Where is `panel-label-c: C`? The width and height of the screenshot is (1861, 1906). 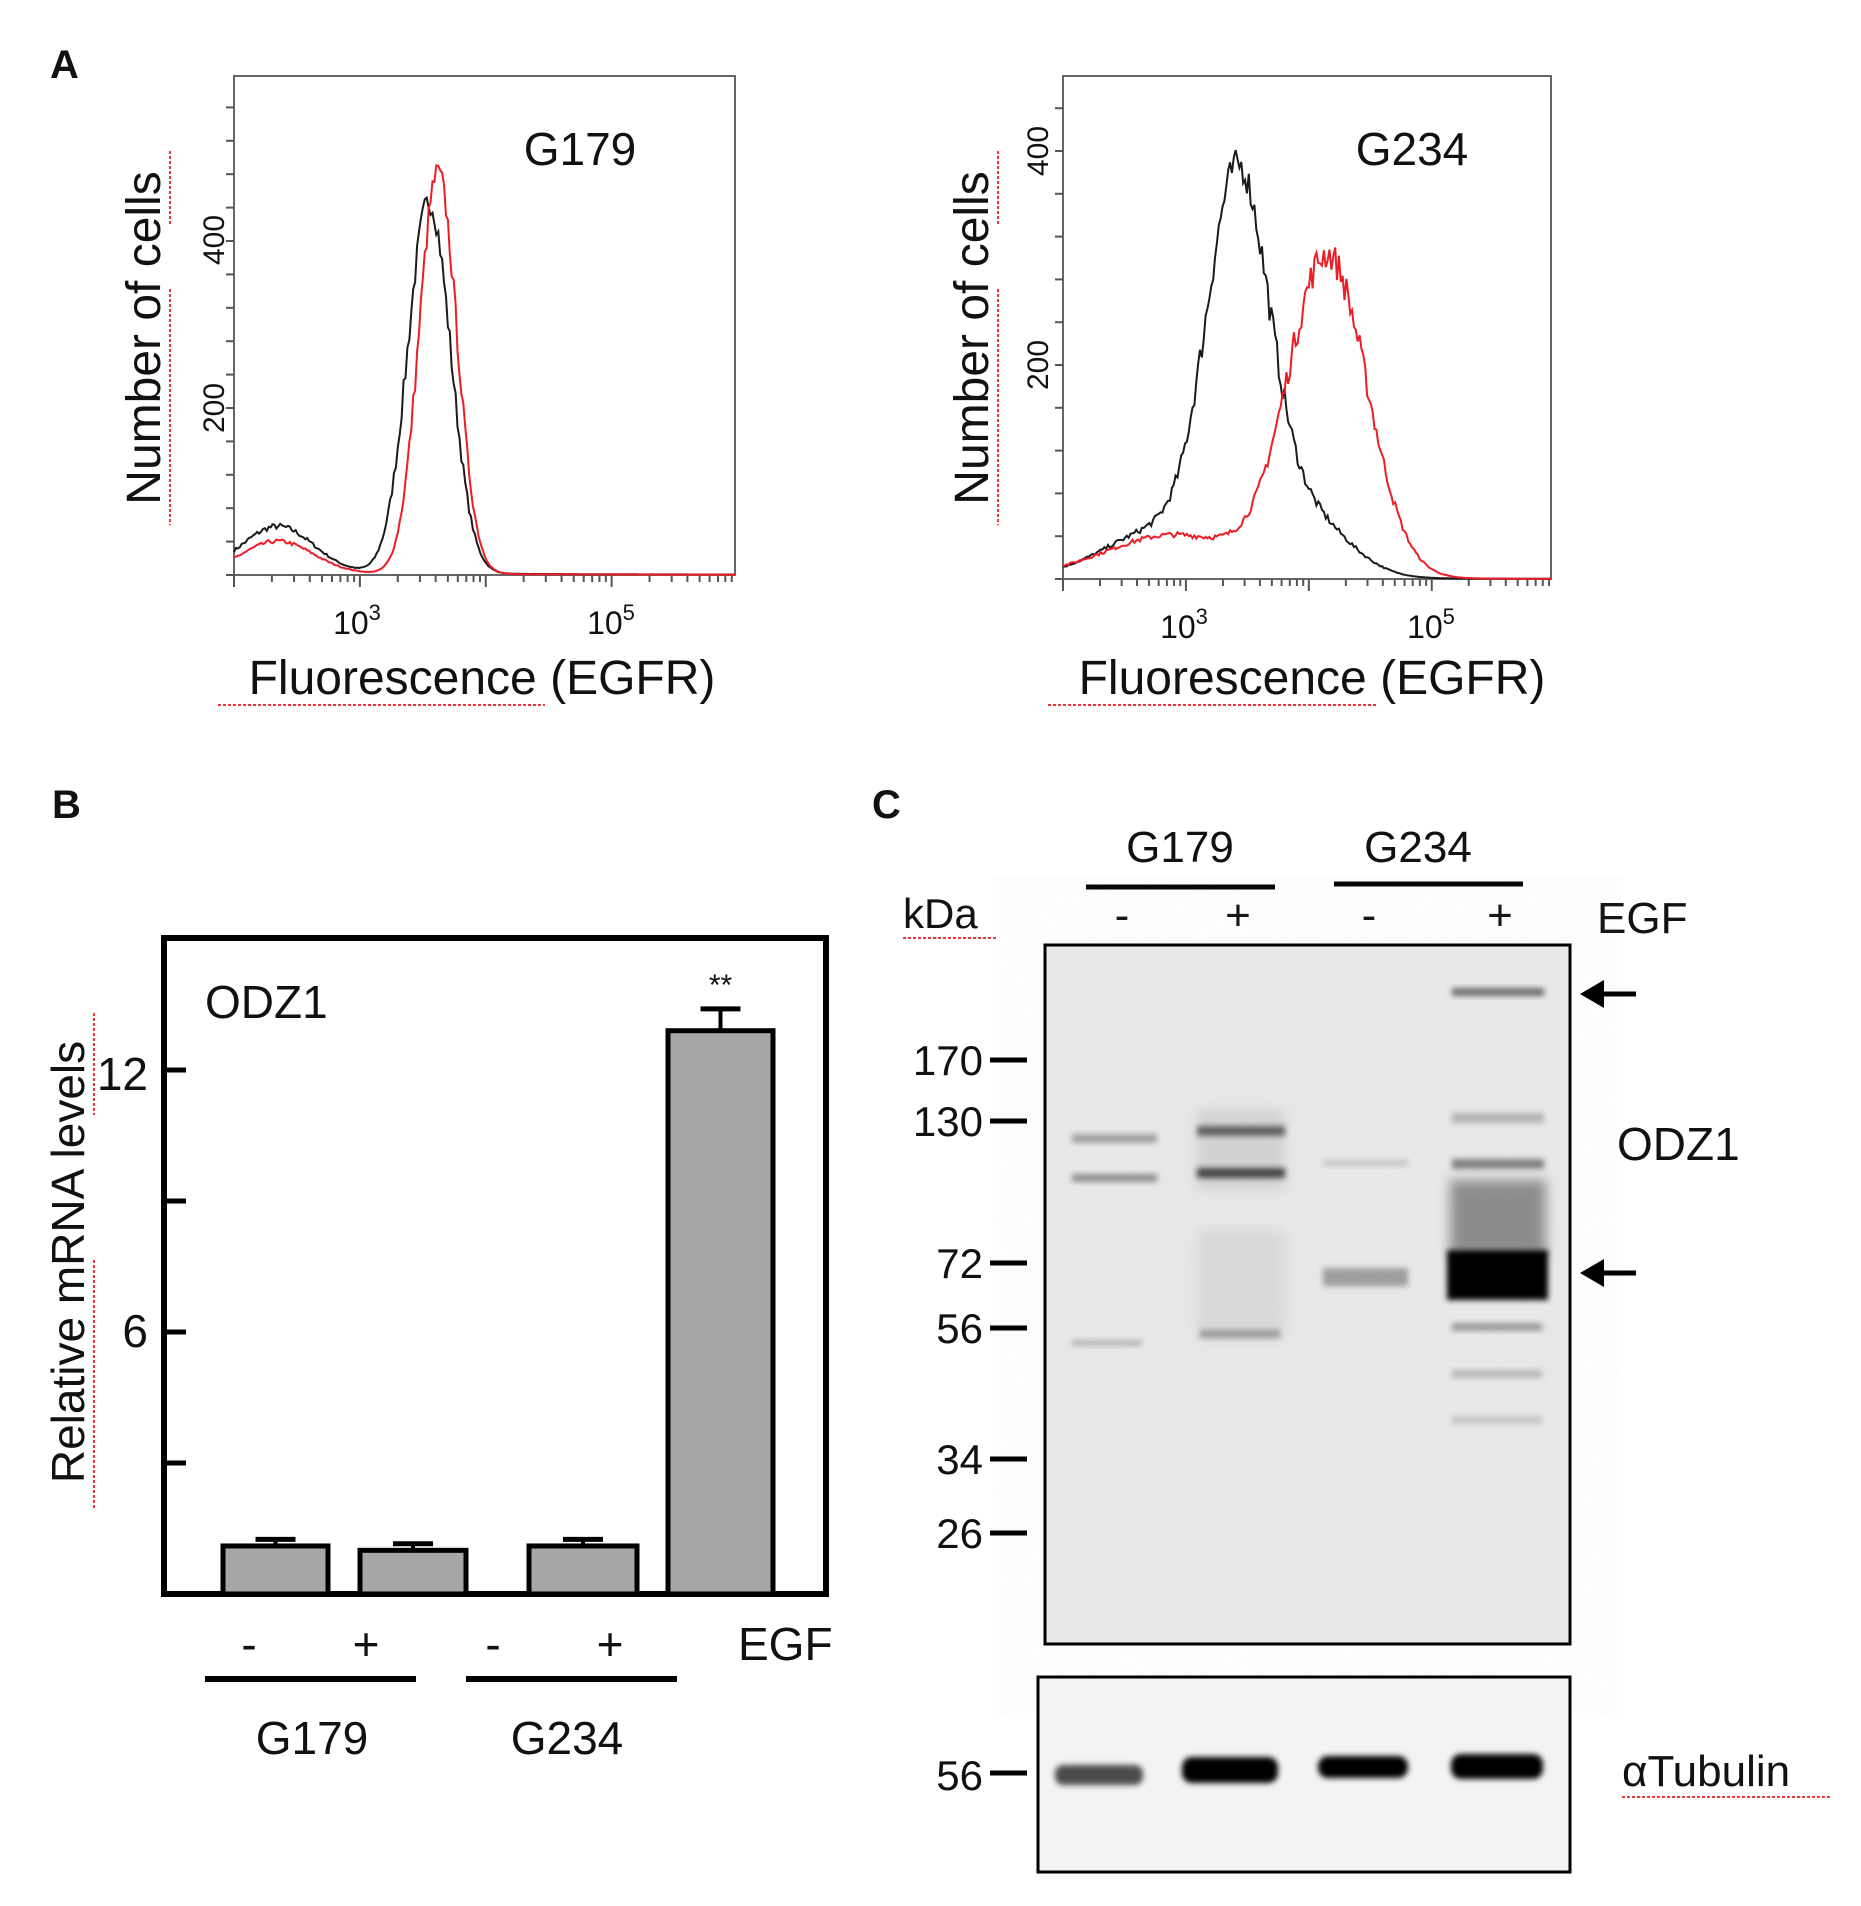 panel-label-c: C is located at coordinates (886, 805).